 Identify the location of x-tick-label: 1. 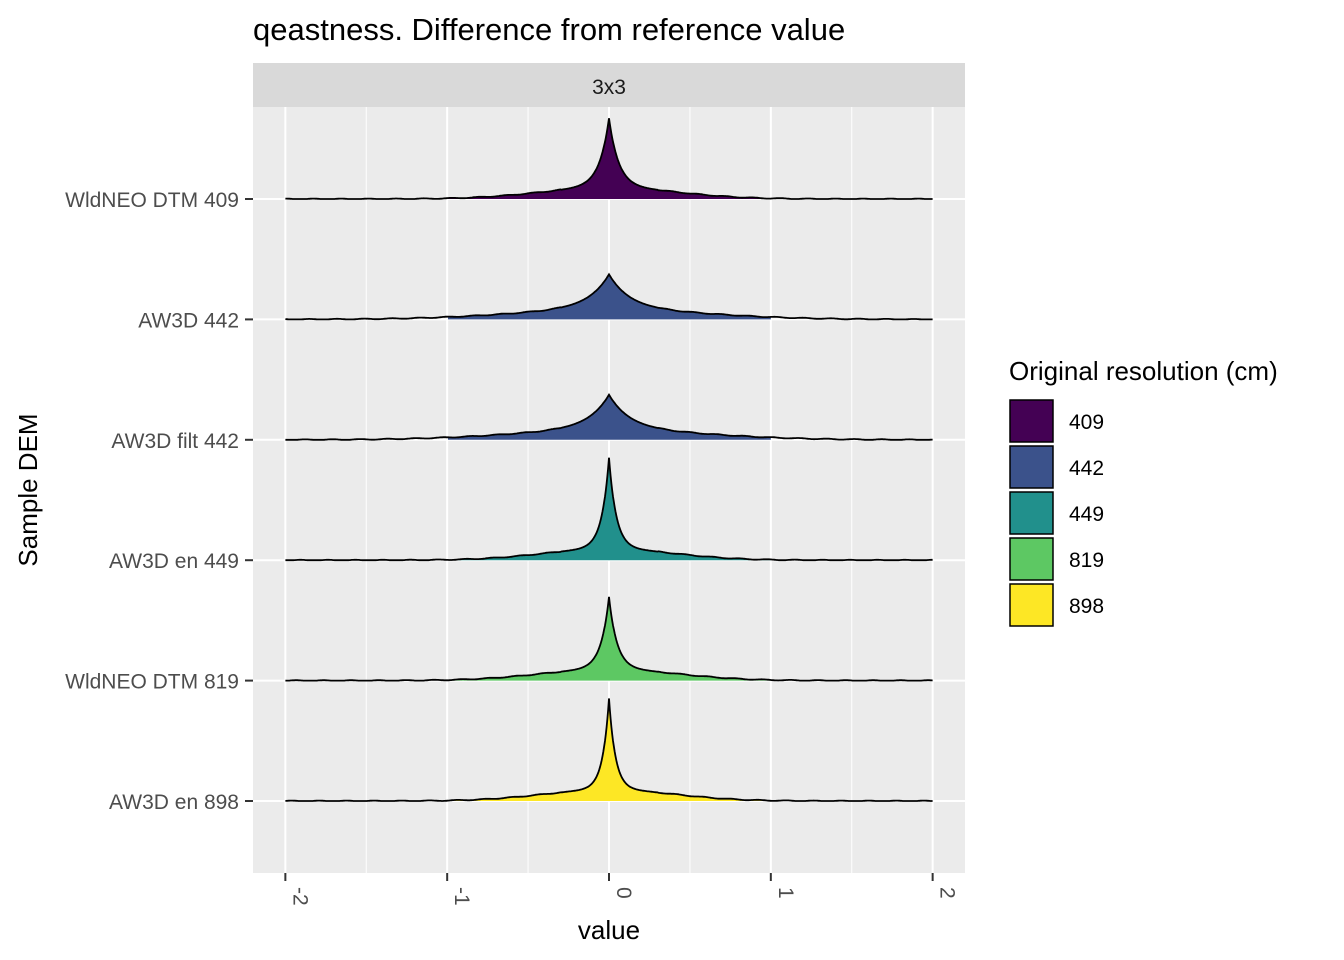
(785, 893).